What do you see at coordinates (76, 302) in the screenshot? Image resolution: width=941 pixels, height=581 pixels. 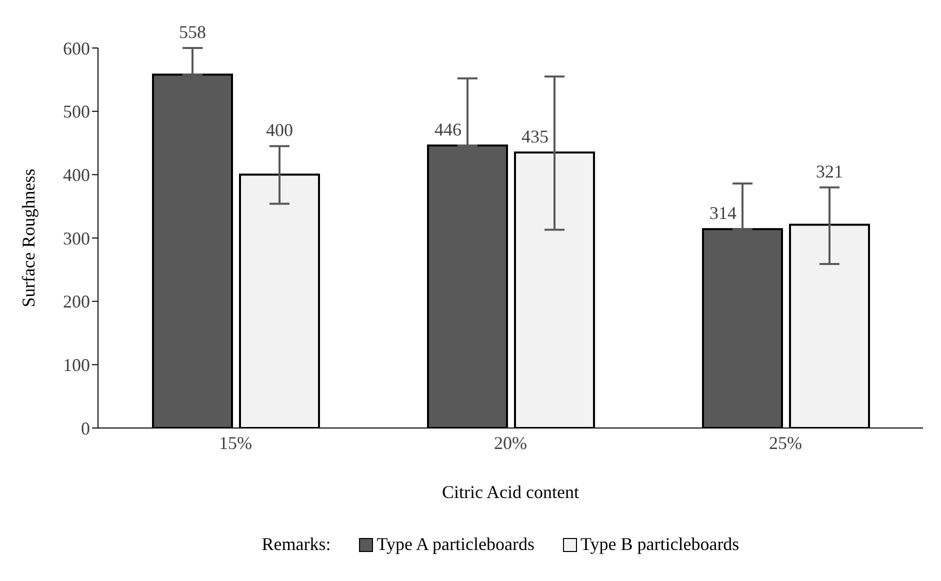 I see `y-tick-label: 200` at bounding box center [76, 302].